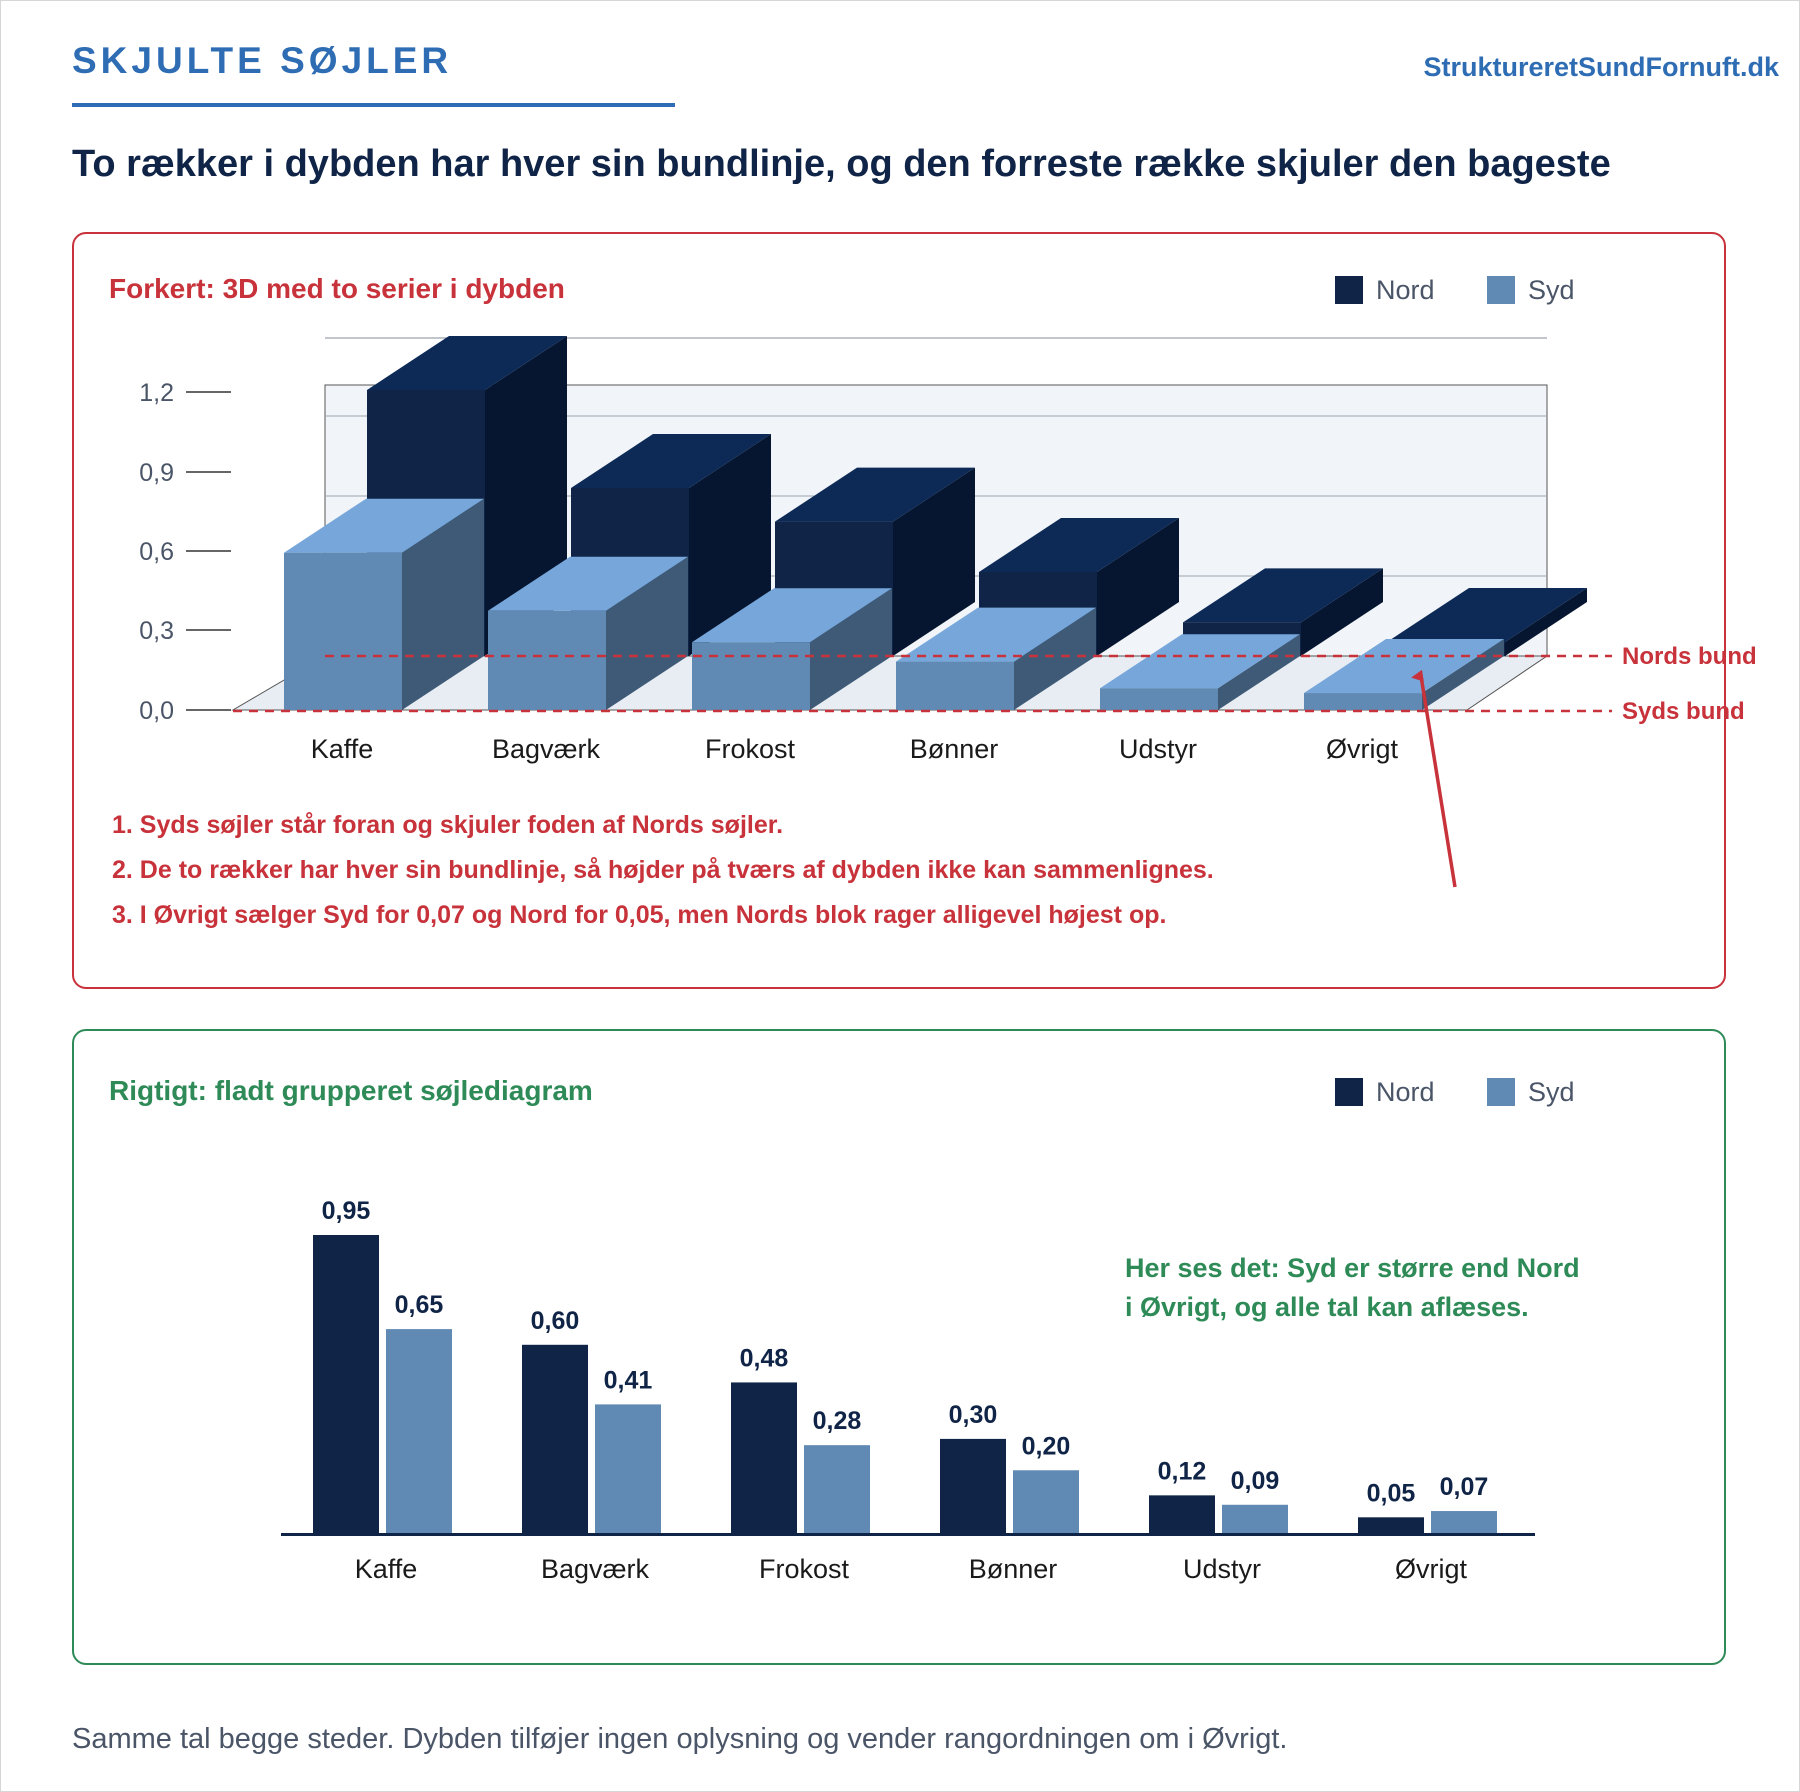 The height and width of the screenshot is (1792, 1800). What do you see at coordinates (156, 631) in the screenshot?
I see `chart3d-y-tick-label: 0,3` at bounding box center [156, 631].